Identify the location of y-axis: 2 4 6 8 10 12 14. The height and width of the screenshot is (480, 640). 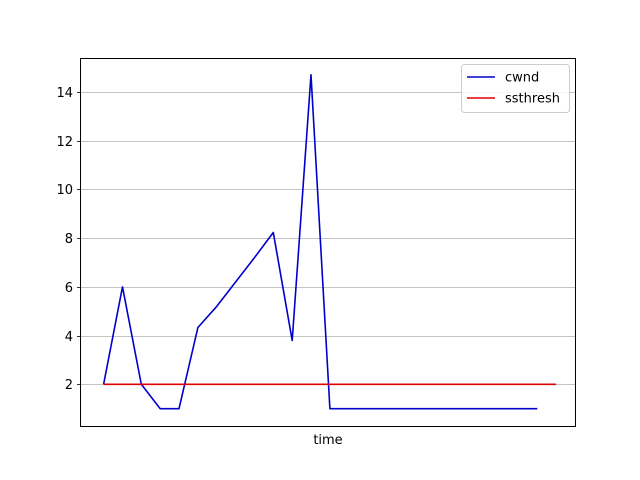
(68, 239).